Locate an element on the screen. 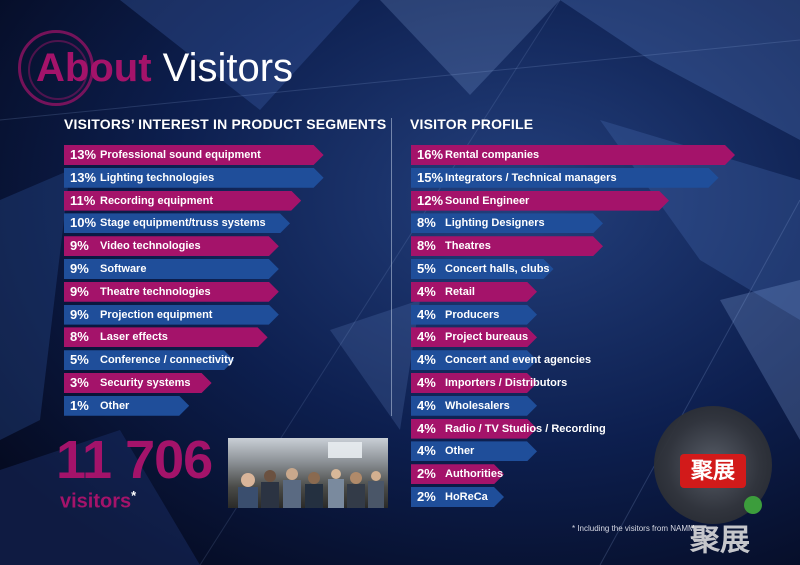 The width and height of the screenshot is (800, 565). bar-category-label: Wholesalers is located at coordinates (477, 405).